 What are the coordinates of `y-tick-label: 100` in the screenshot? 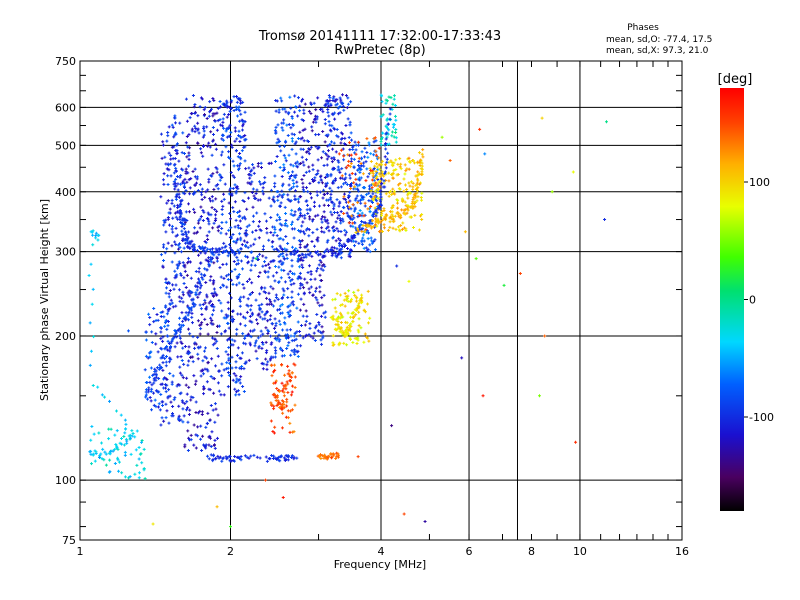 It's located at (65, 480).